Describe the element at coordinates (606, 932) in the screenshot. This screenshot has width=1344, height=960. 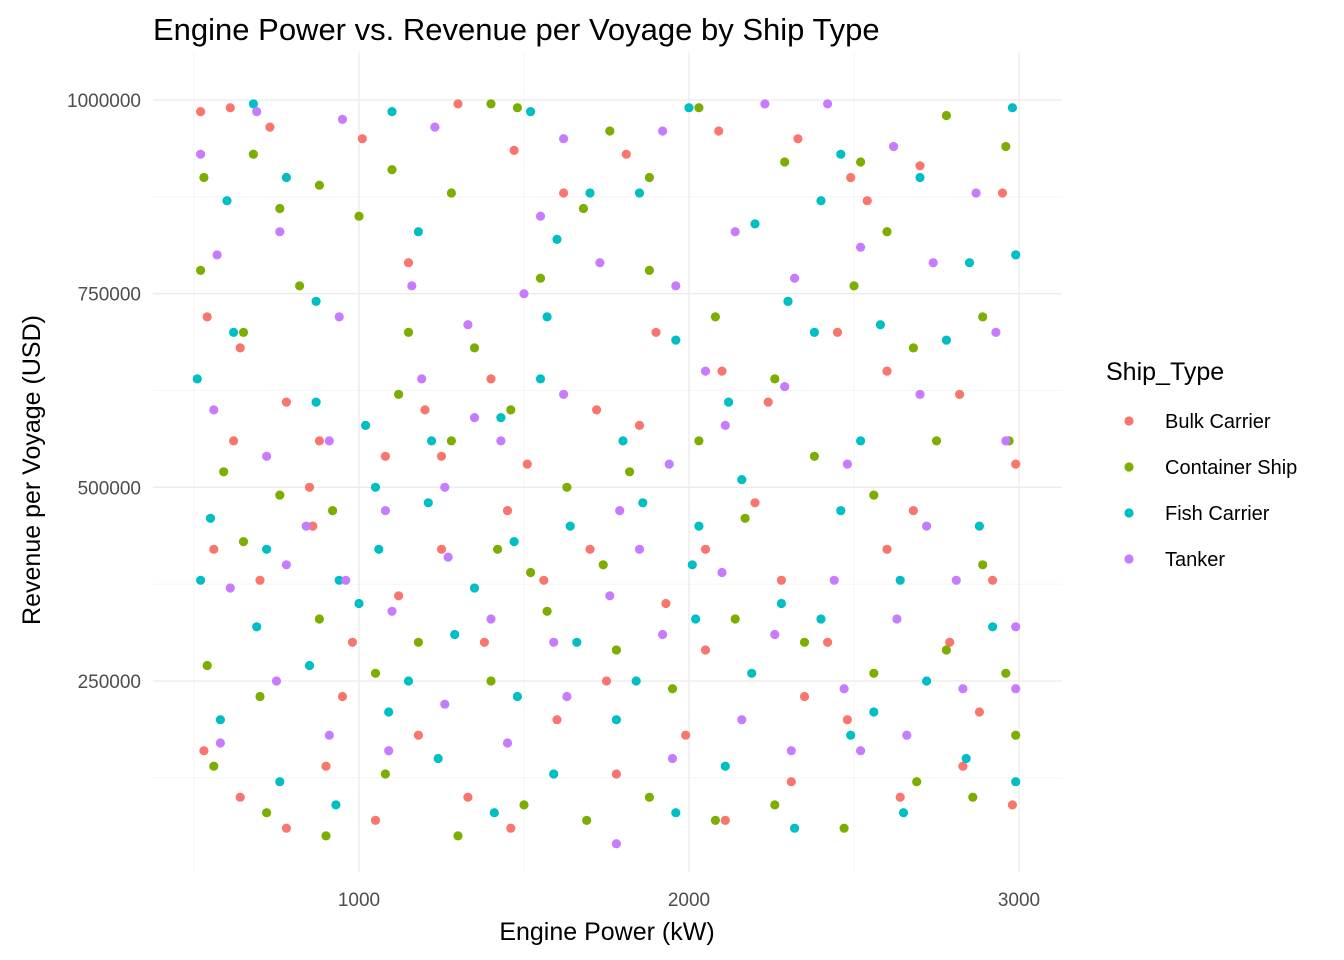
I see `x-axis-title: Engine Power (kW)` at that location.